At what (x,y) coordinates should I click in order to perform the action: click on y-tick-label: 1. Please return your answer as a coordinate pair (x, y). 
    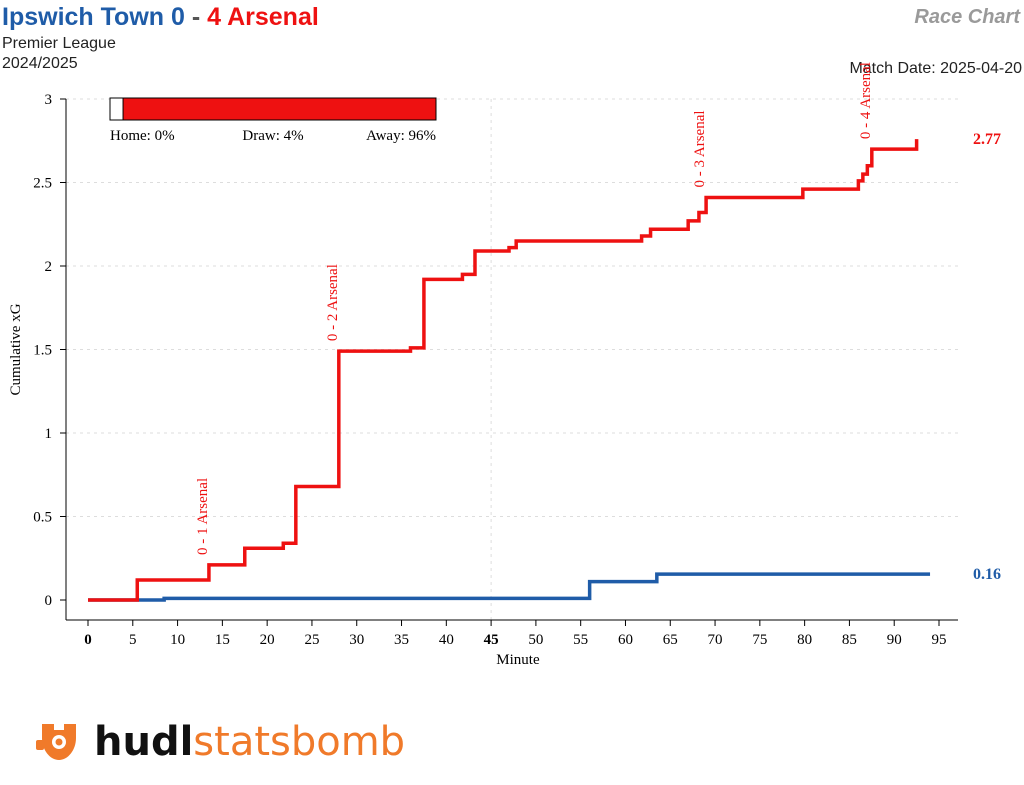
    Looking at the image, I should click on (49, 434).